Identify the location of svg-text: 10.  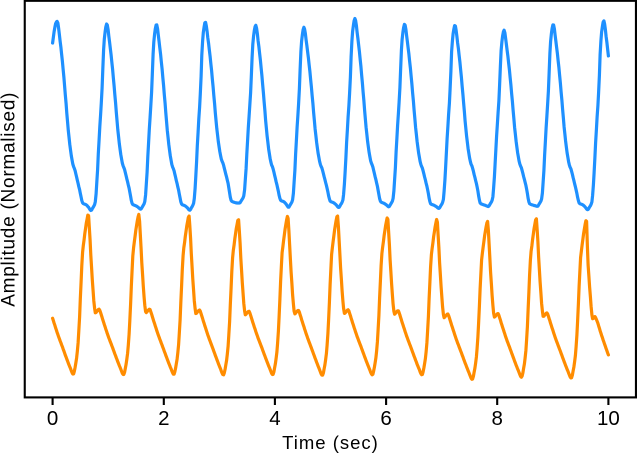
(608, 418).